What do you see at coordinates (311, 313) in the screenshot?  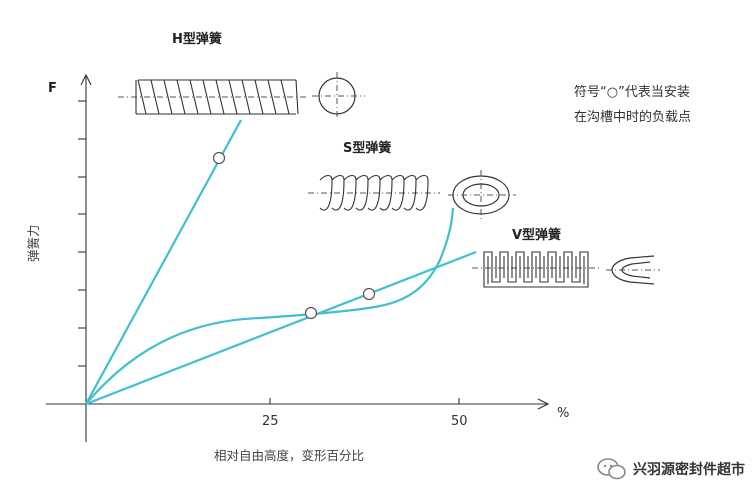 I see `s-load-point-marker` at bounding box center [311, 313].